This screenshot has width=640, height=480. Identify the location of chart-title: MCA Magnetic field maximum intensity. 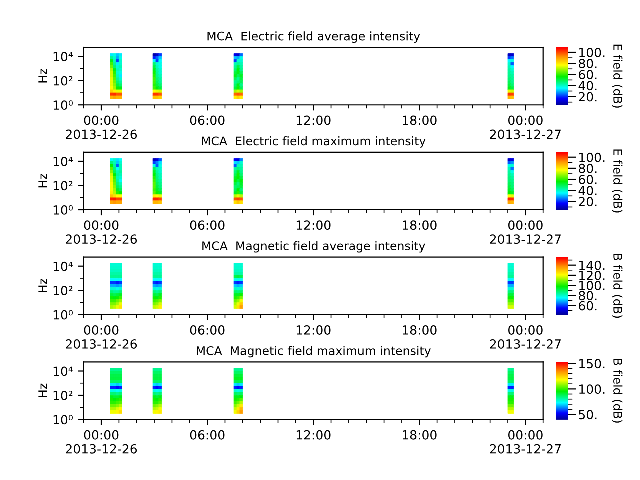
(314, 352).